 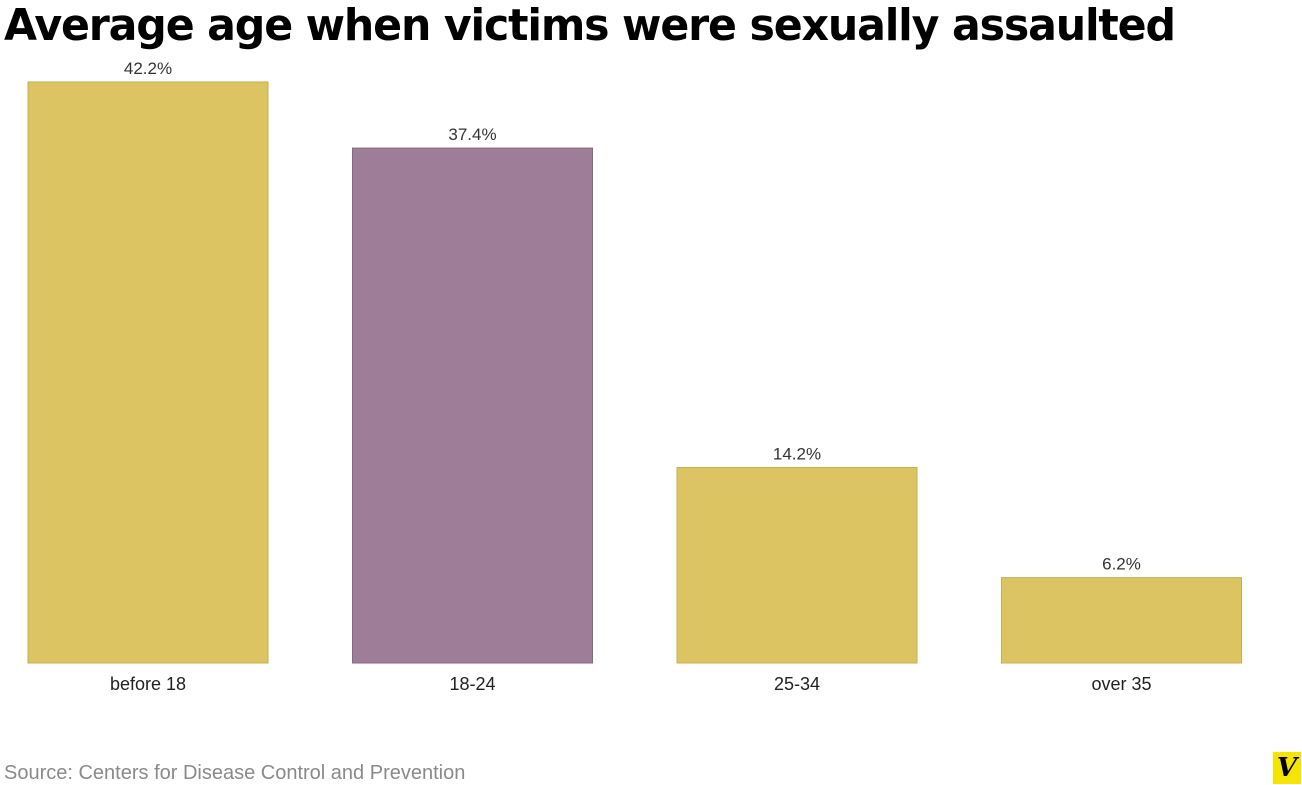 I want to click on category-label: before 18, so click(x=148, y=684).